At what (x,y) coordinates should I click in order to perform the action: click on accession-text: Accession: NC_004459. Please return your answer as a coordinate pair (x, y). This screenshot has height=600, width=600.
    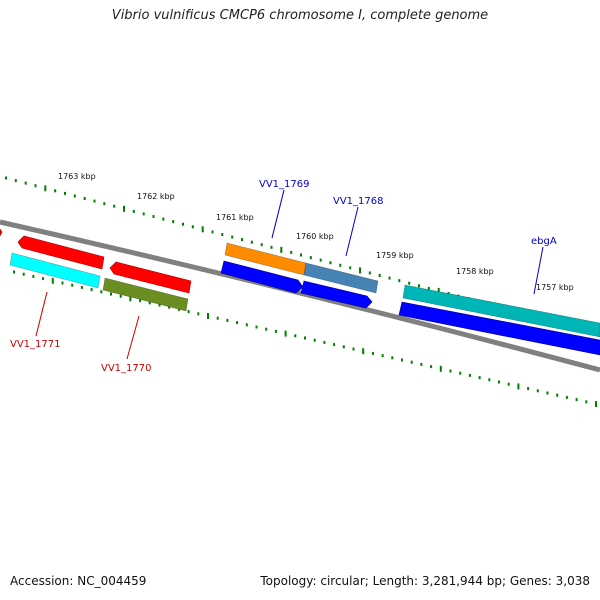
    Looking at the image, I should click on (78, 581).